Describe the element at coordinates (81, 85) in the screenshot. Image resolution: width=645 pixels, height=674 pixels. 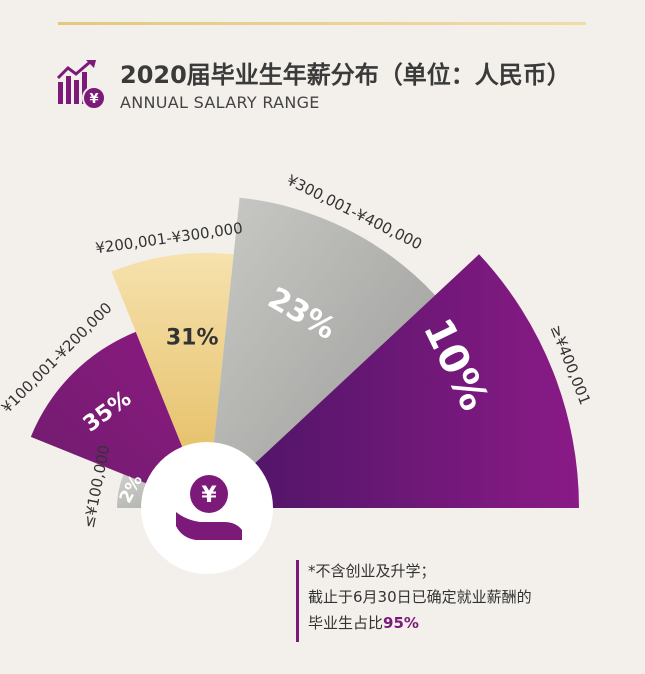
I see `bar-chart-yen-icon: ¥` at that location.